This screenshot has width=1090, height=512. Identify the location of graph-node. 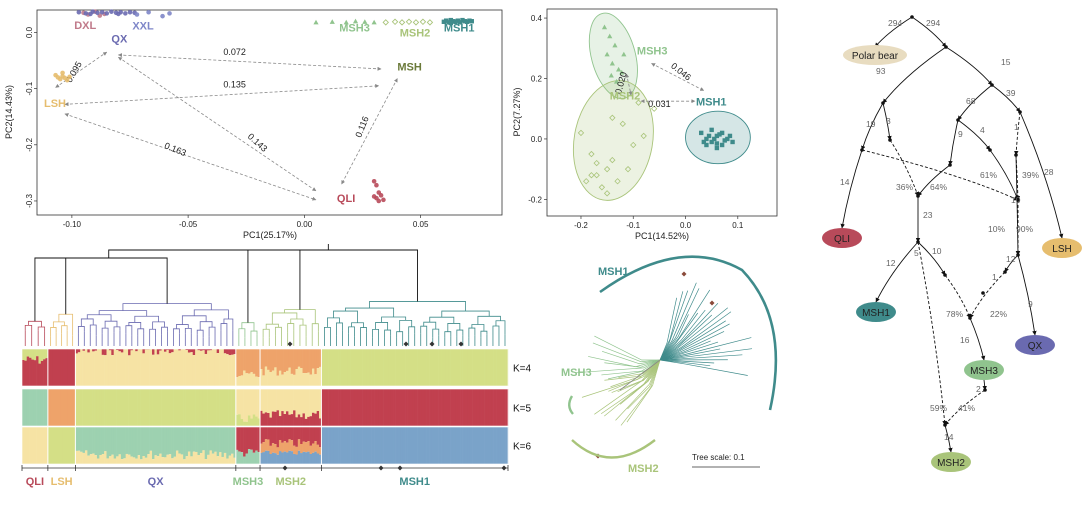
(945, 425).